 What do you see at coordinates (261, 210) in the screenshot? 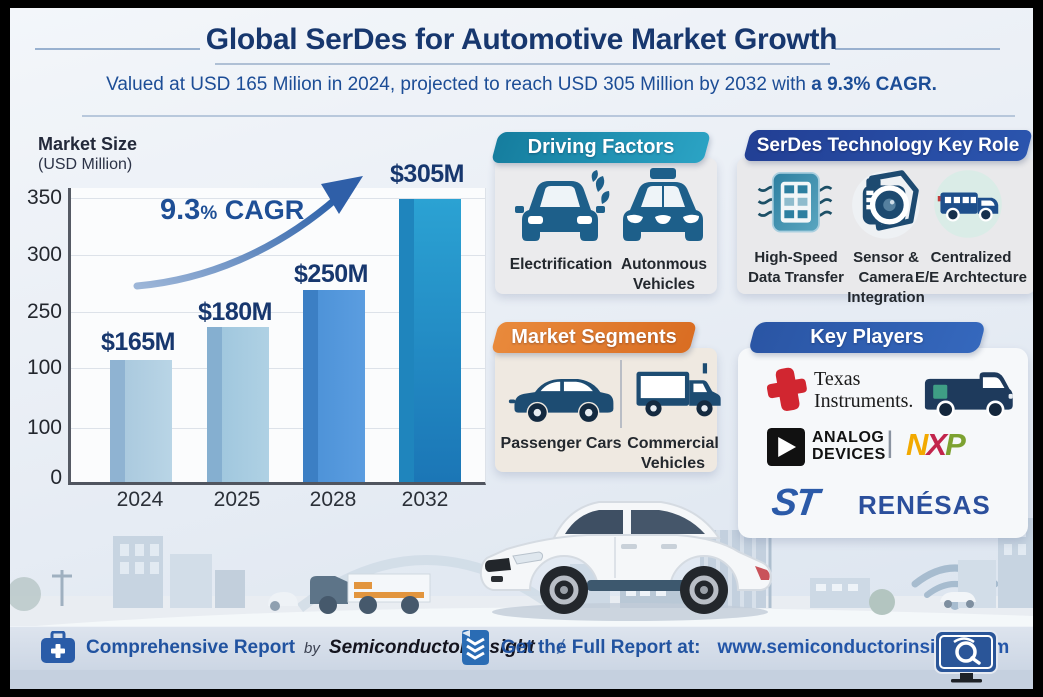
I see `cagr-label: CAGR` at bounding box center [261, 210].